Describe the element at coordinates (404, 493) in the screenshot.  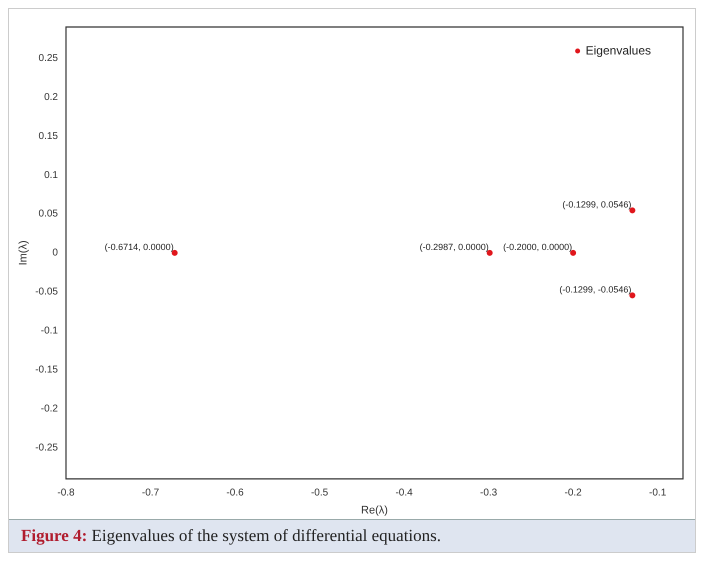
I see `x-tick-label: -0.4` at that location.